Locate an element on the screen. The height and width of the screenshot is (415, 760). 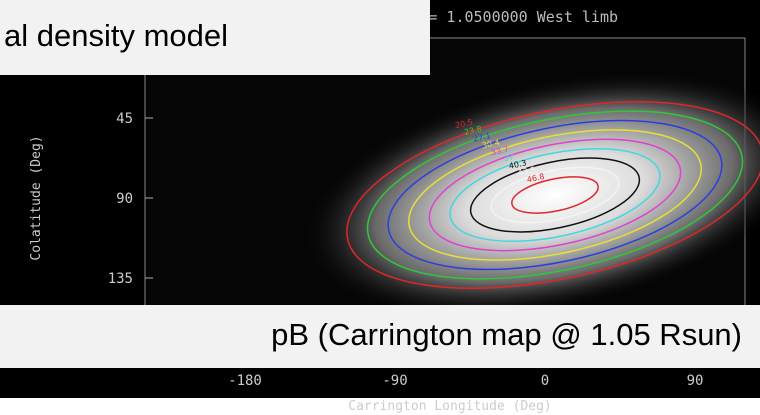
contour-label: 30.4 is located at coordinates (490, 144).